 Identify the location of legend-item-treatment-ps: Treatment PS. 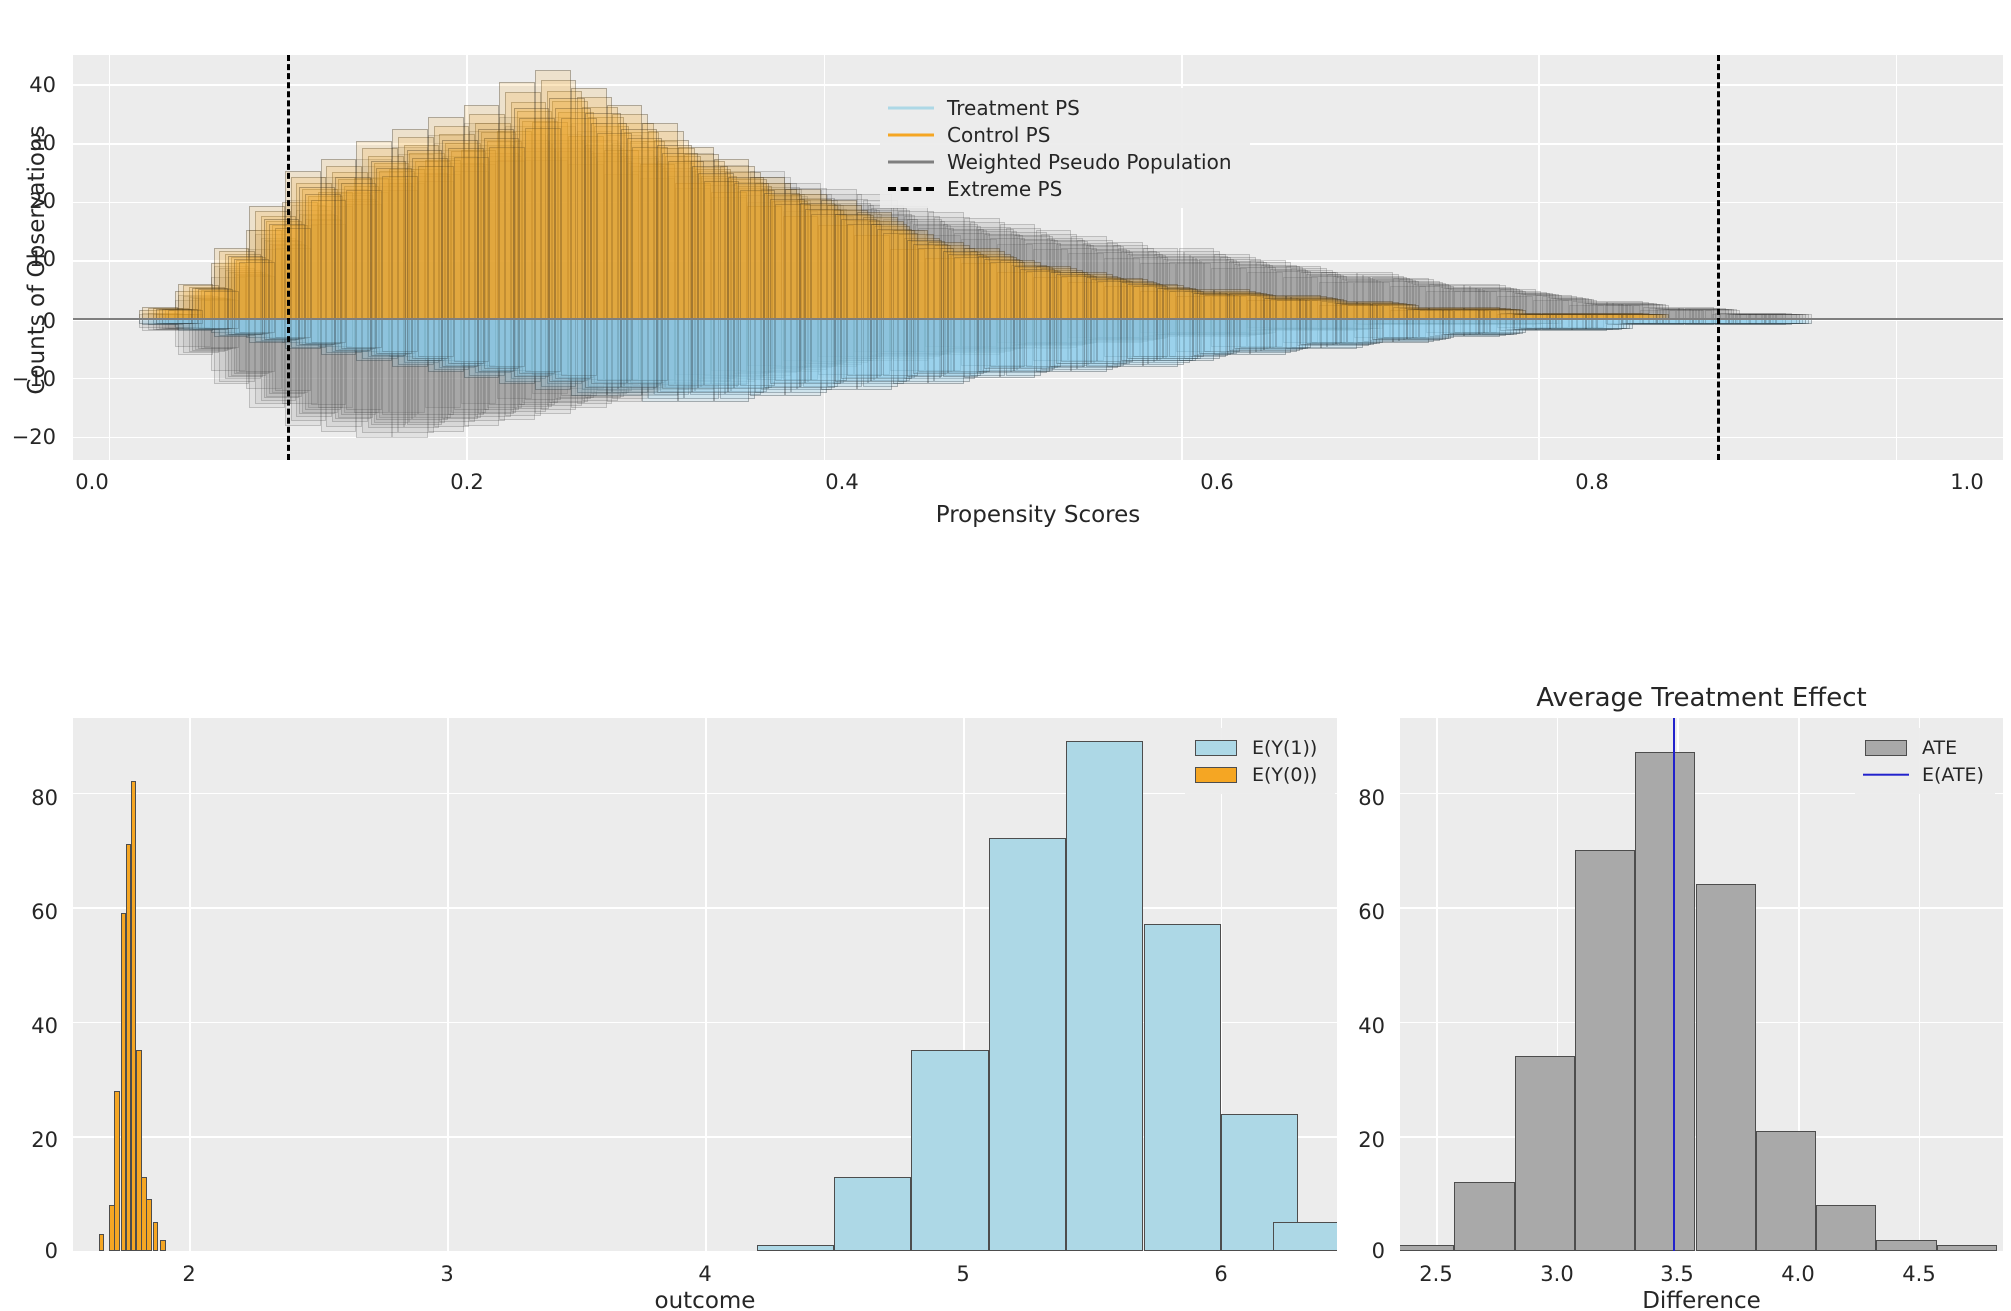
(1064, 107).